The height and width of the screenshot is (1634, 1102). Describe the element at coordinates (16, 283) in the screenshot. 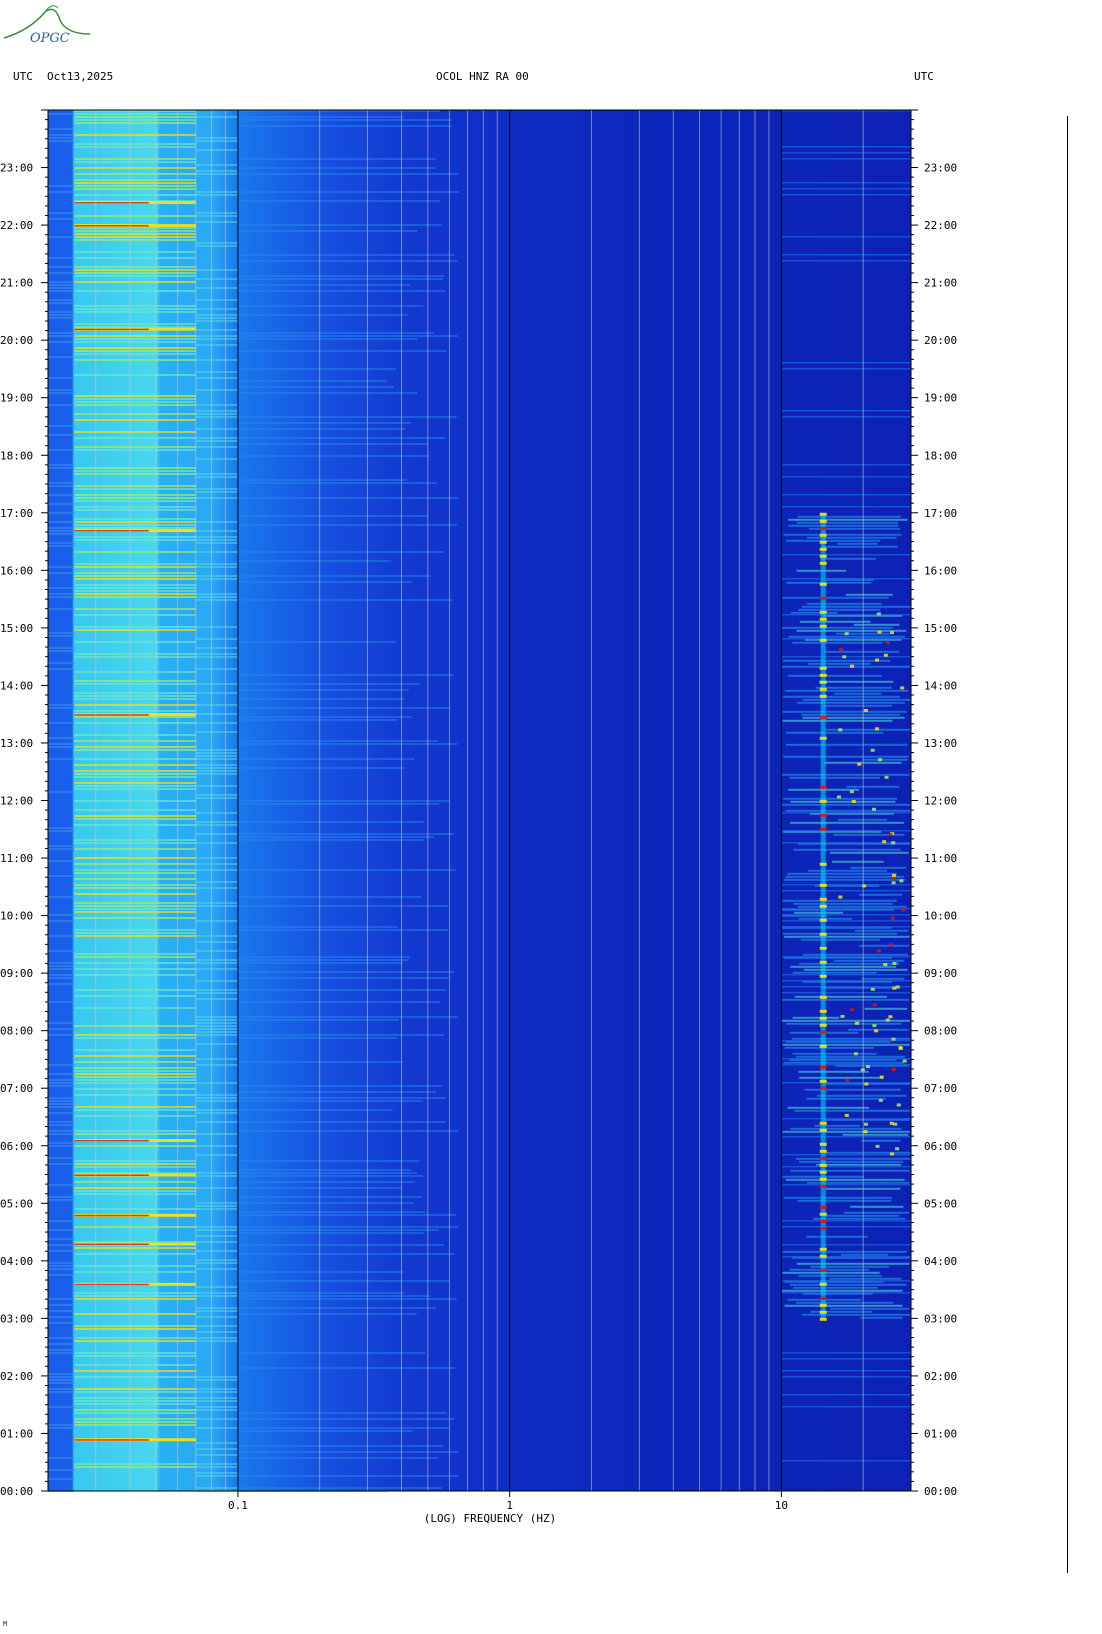

I see `y-tick-label-left: 21:00` at that location.